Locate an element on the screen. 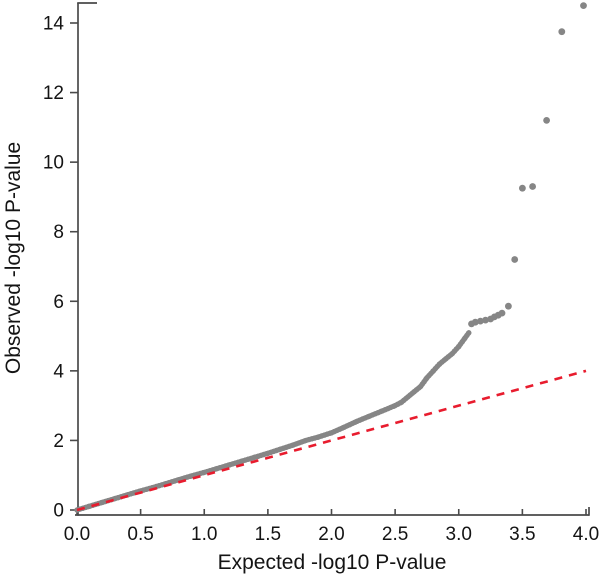 The width and height of the screenshot is (600, 578). x-tick-label: 2.5 is located at coordinates (395, 534).